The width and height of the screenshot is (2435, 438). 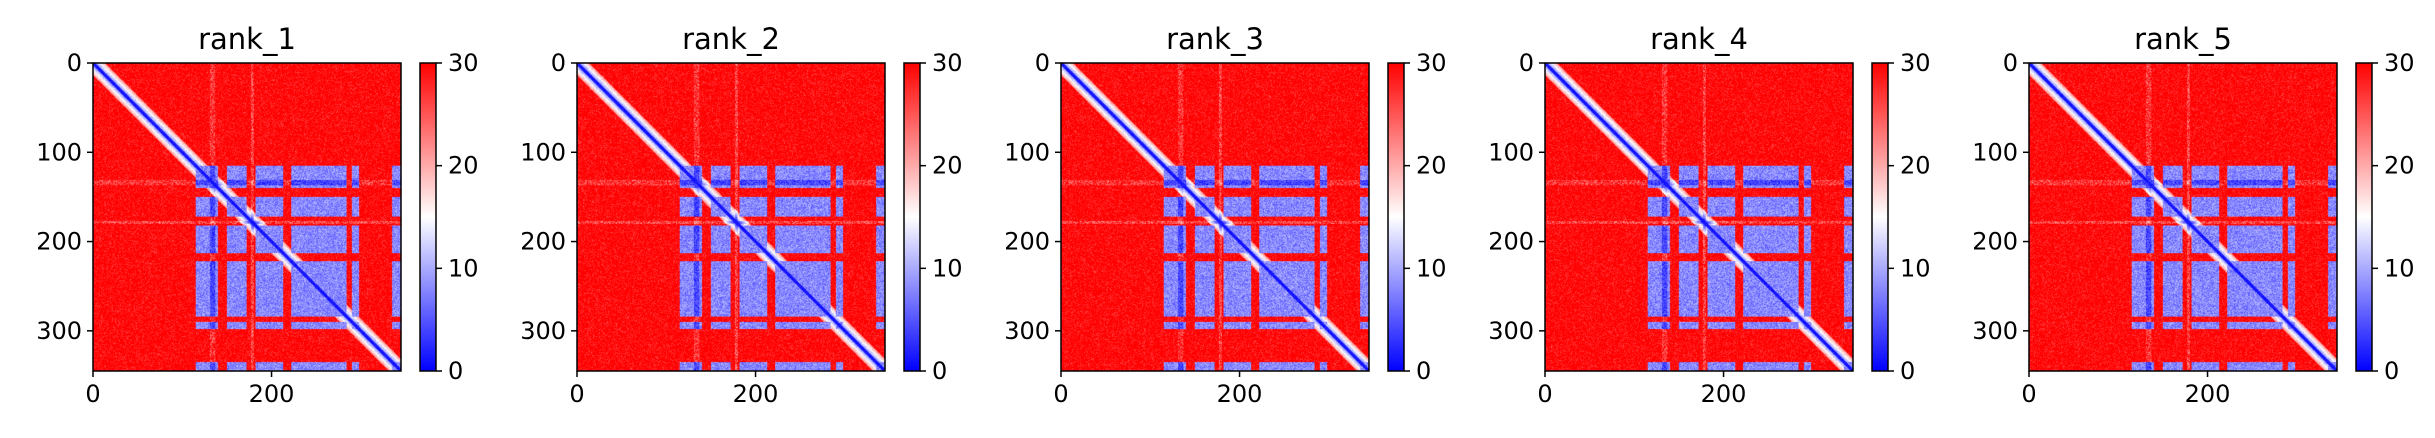 I want to click on chart-title: rank_2, so click(x=731, y=39).